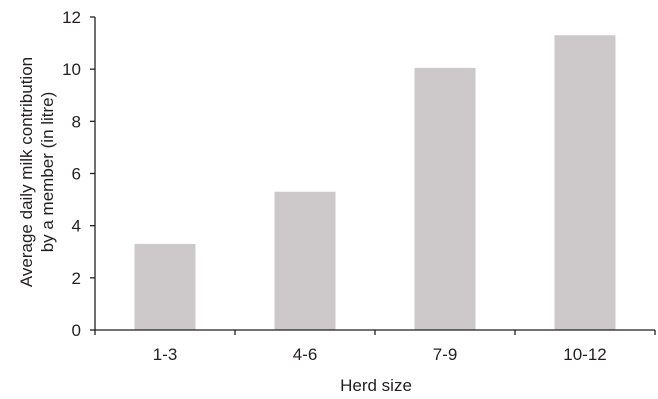 The image size is (658, 399). I want to click on y-tick-label: 4, so click(76, 226).